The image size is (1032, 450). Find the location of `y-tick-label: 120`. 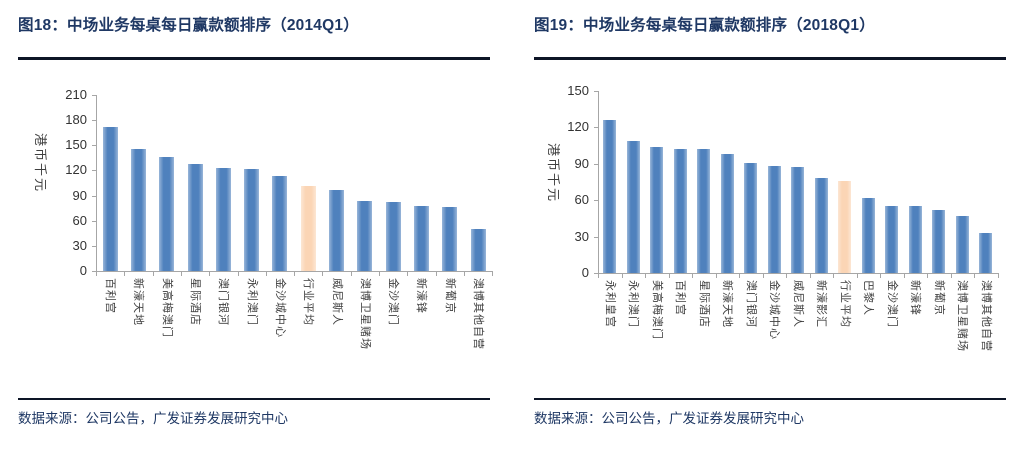

y-tick-label: 120 is located at coordinates (76, 169).